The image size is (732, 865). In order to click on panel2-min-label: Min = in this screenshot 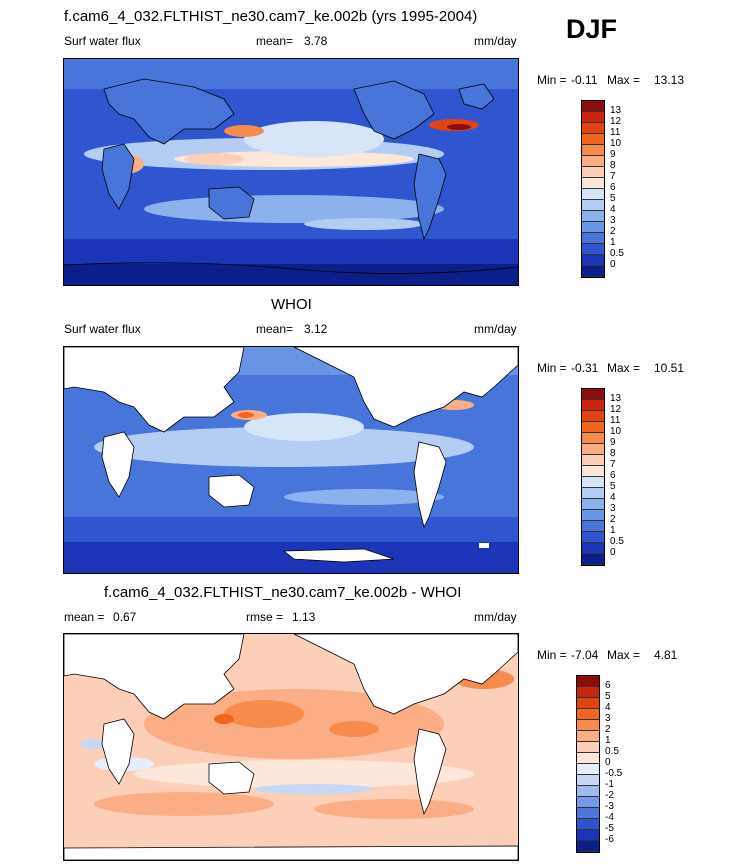, I will do `click(552, 368)`.